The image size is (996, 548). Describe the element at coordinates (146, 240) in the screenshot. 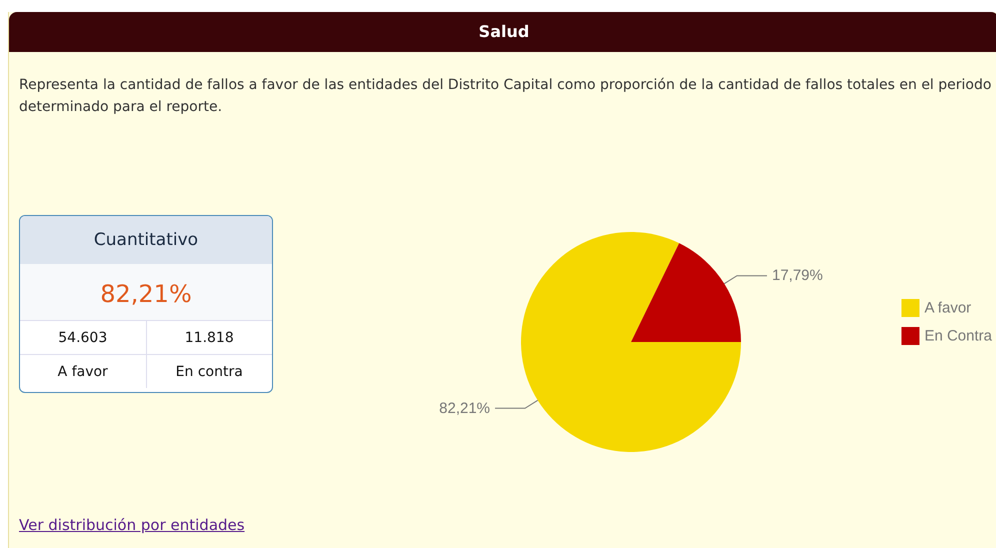

I see `text: Cuantitativo` at that location.